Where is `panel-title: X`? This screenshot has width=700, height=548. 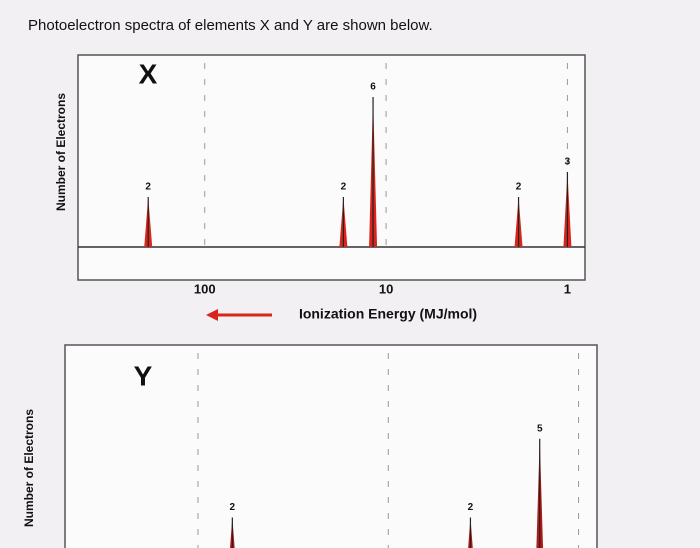
panel-title: X is located at coordinates (148, 73).